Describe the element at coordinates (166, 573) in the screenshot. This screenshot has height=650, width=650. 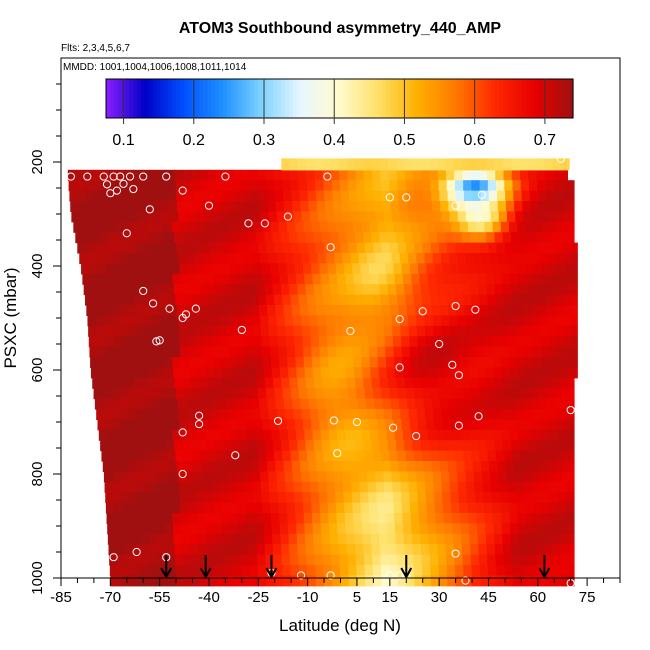
I see `arrow-head` at that location.